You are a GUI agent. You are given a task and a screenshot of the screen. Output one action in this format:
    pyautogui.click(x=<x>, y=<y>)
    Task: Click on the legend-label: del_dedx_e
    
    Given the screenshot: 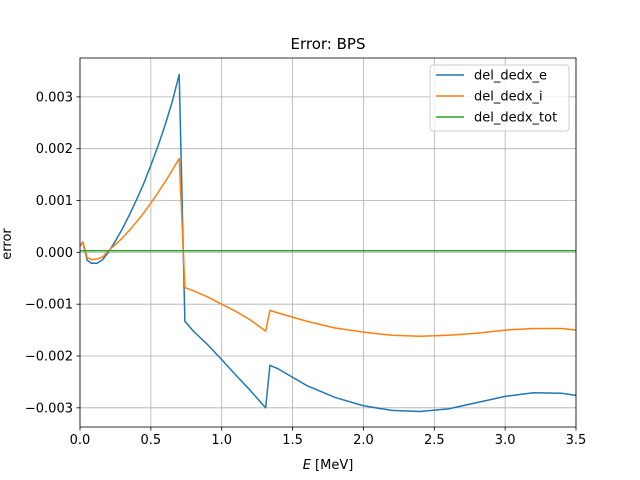 What is the action you would take?
    pyautogui.click(x=510, y=76)
    